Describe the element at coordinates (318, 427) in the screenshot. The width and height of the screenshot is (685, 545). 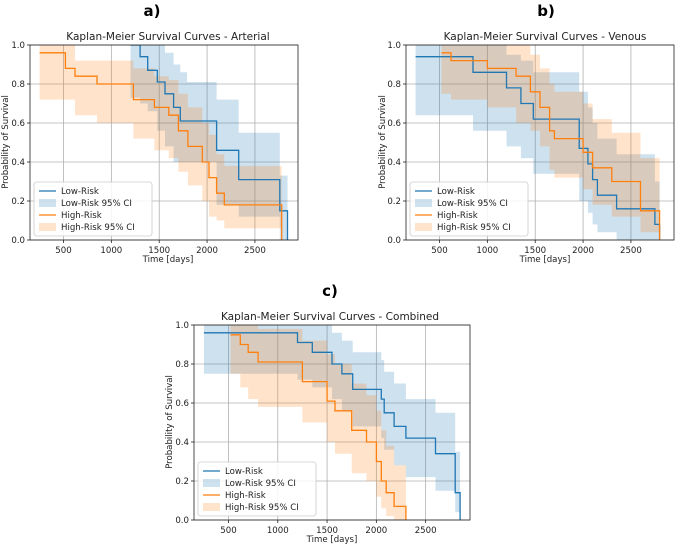
I see `survival-line-high-risk-combined` at that location.